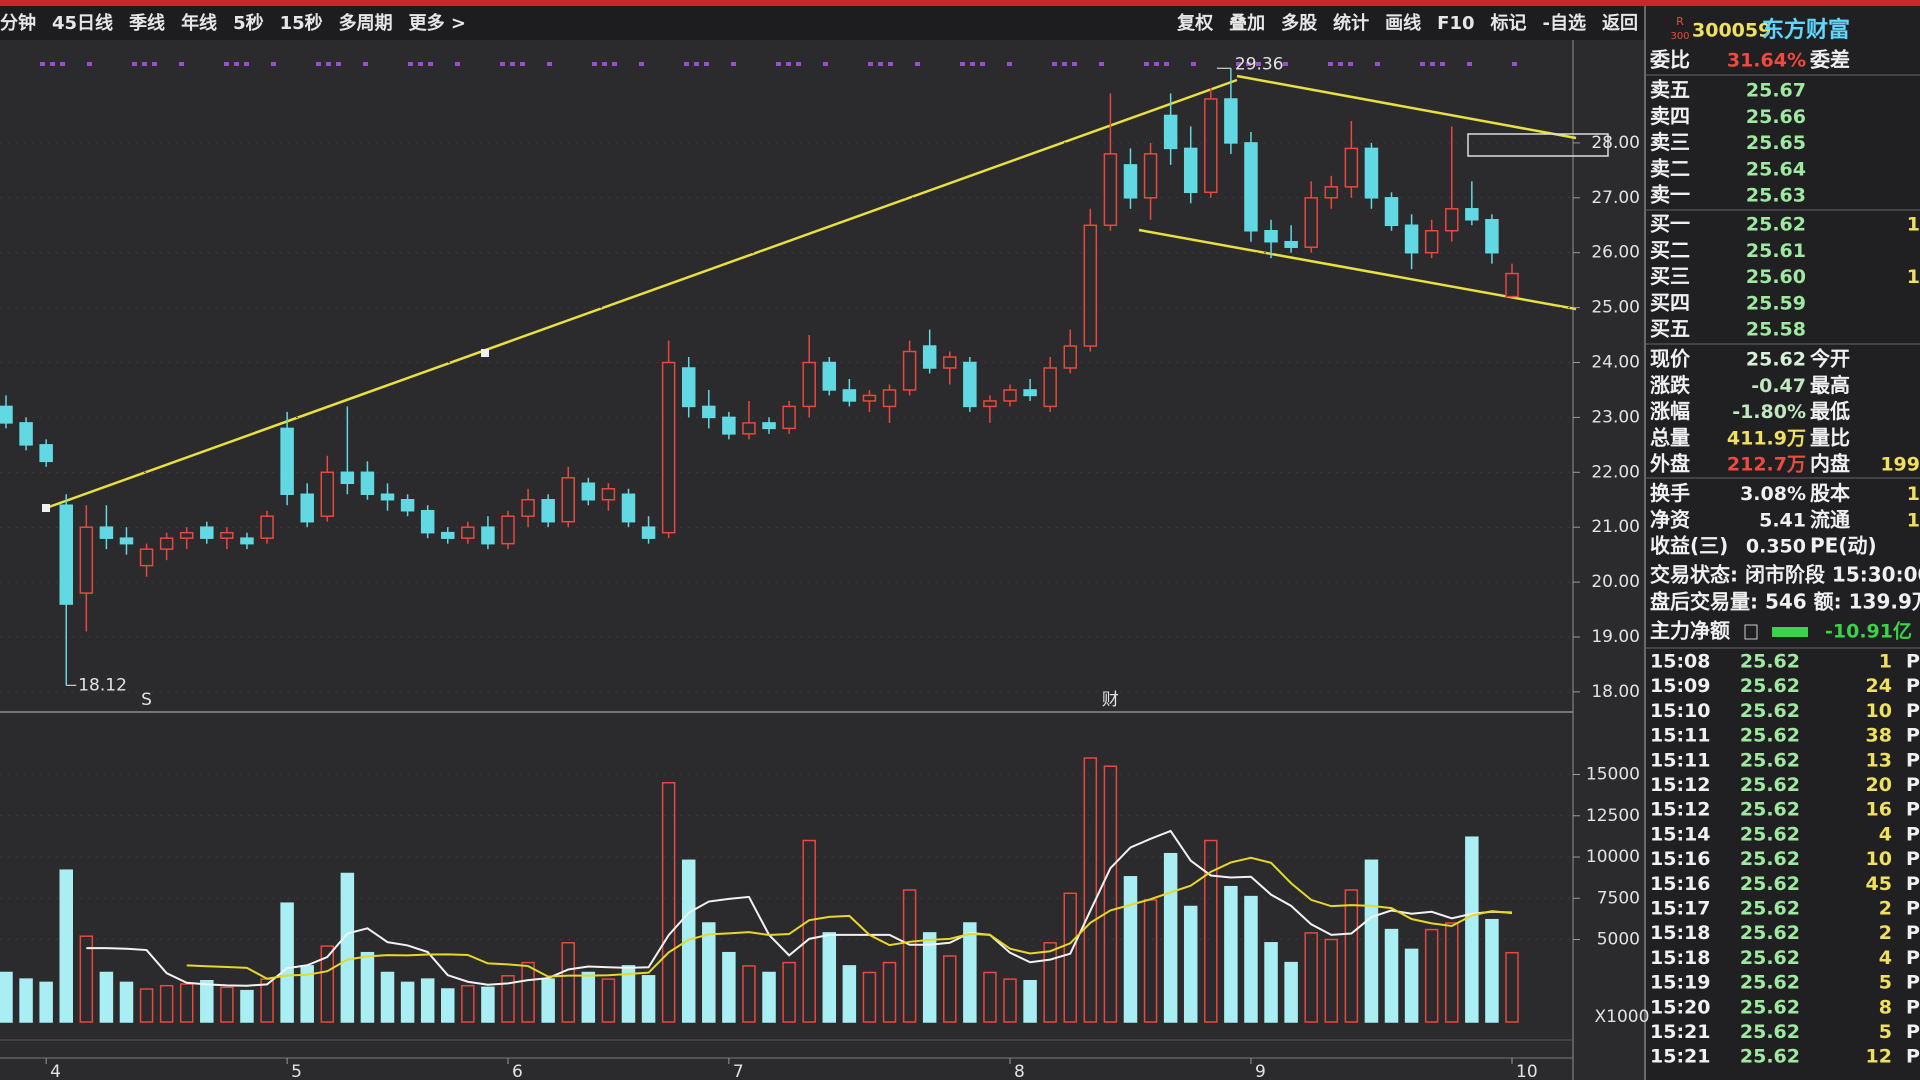  Describe the element at coordinates (1680, 859) in the screenshot. I see `trade-time: 15:16` at that location.